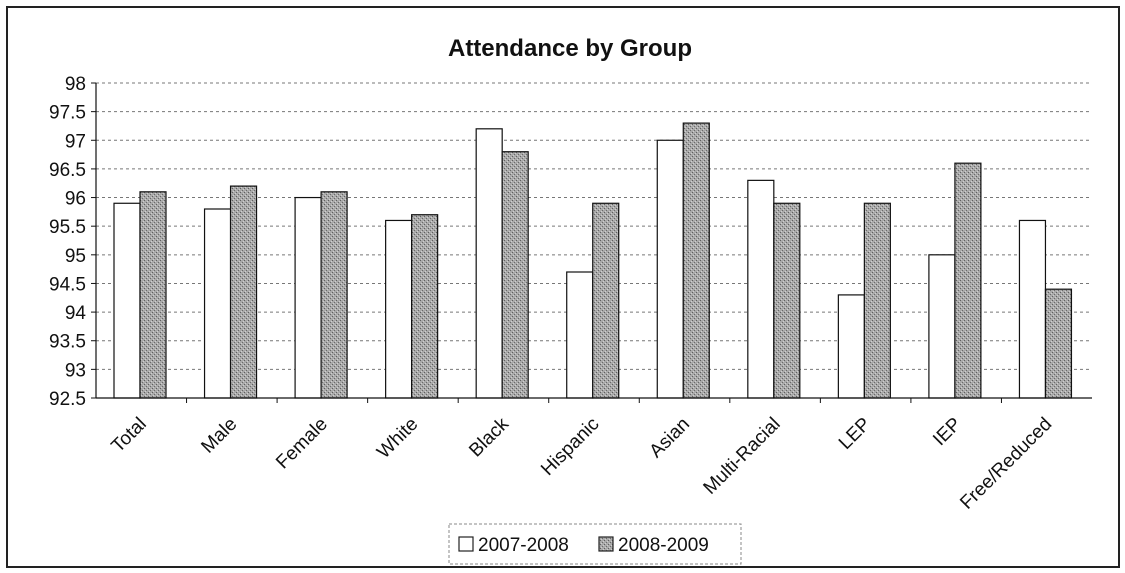 The image size is (1125, 573). I want to click on legend-box, so click(595, 544).